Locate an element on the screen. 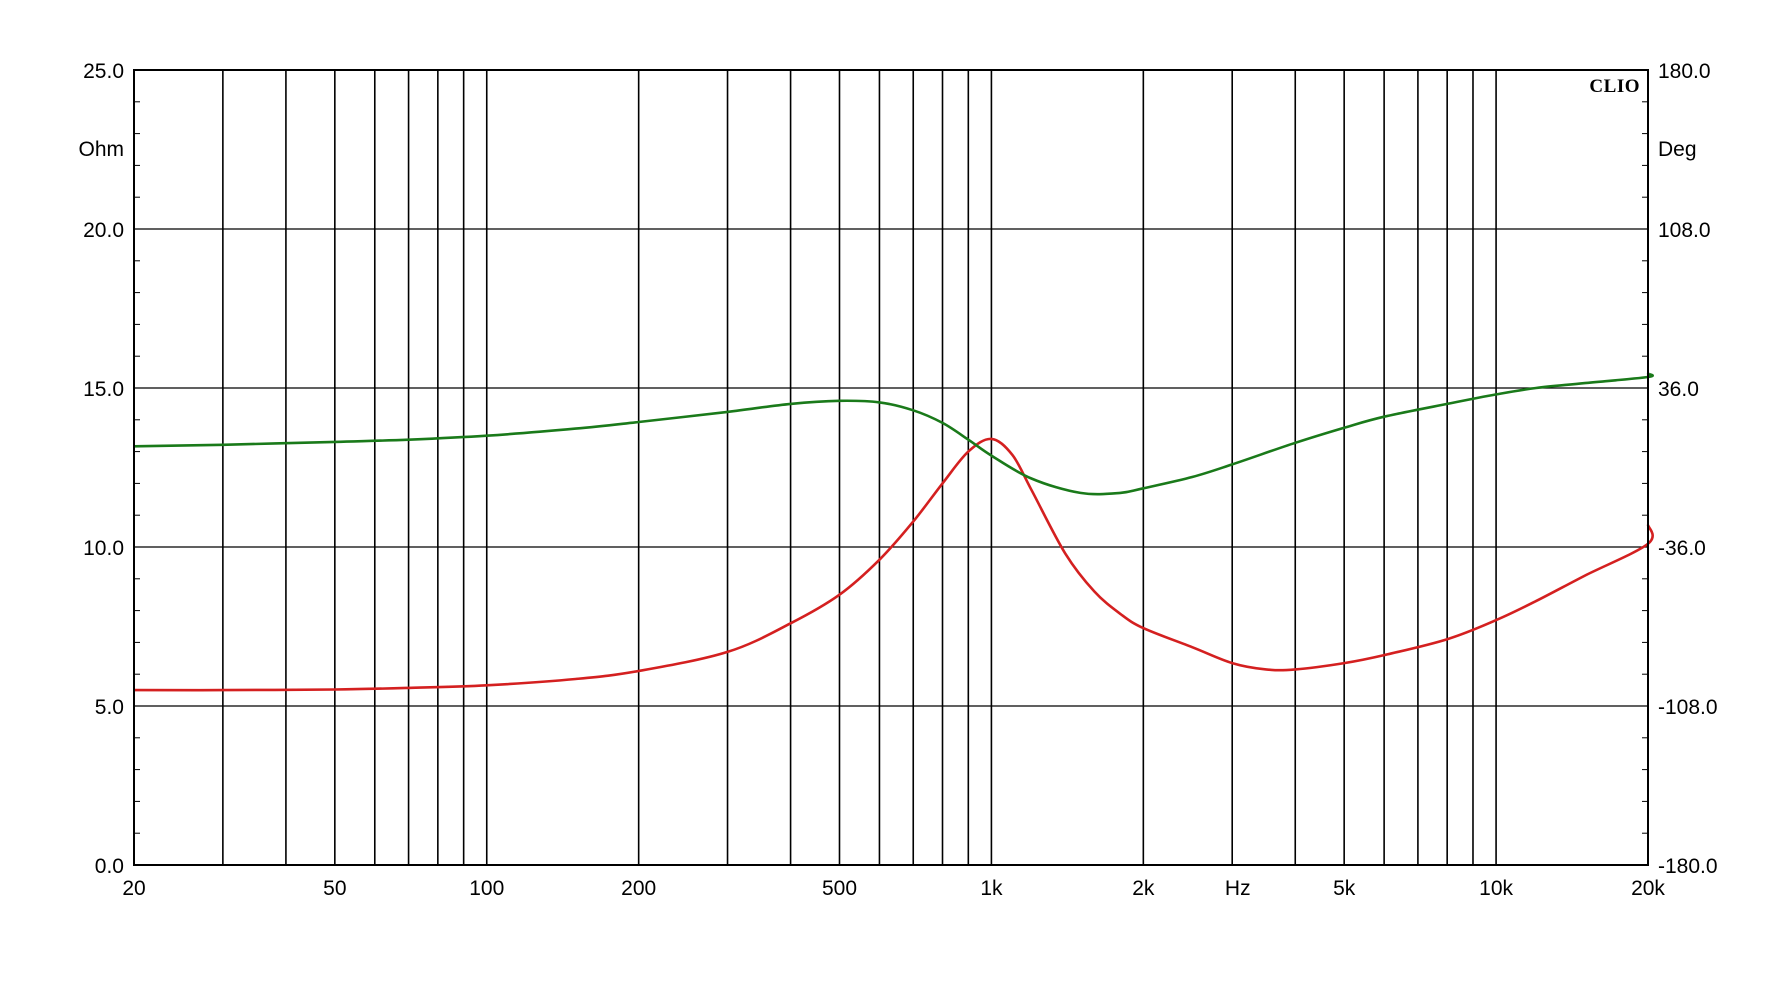 The height and width of the screenshot is (1001, 1772). y-right-tick-label: -36.0 is located at coordinates (1682, 548).